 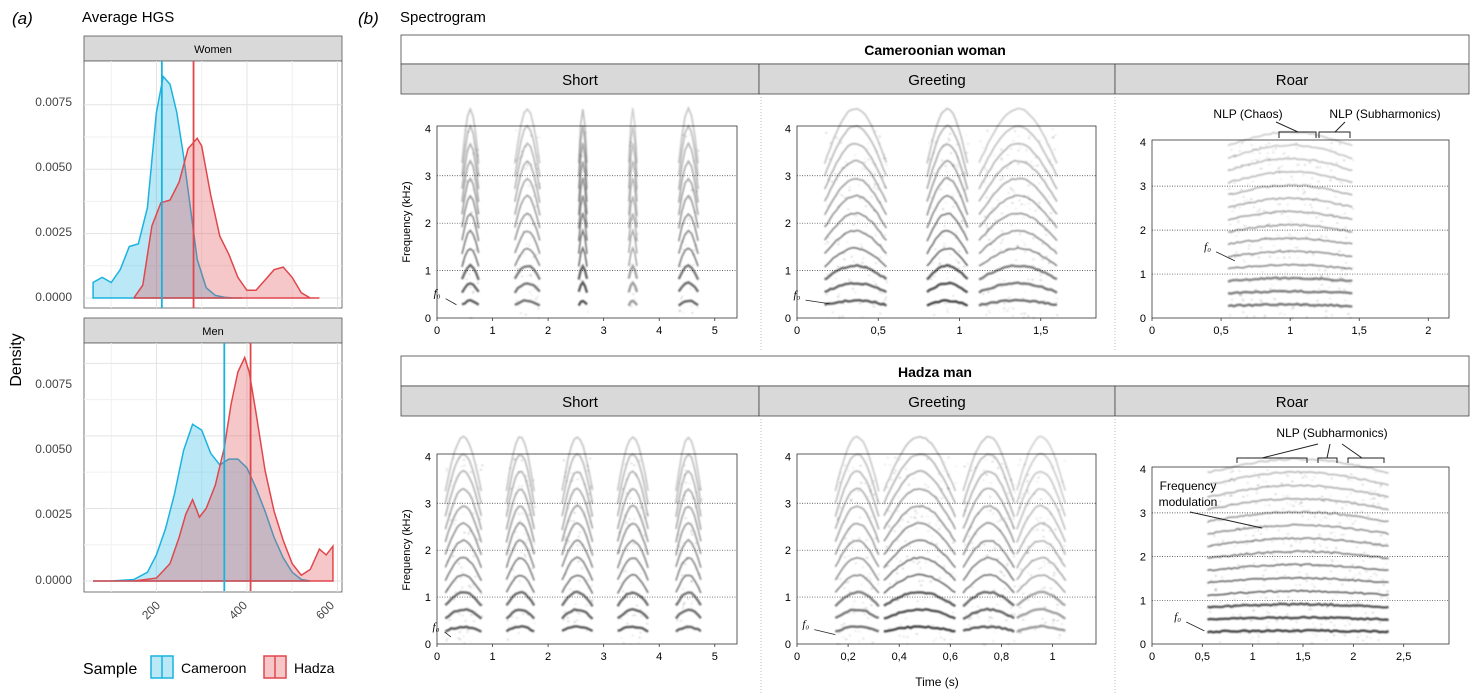 What do you see at coordinates (428, 504) in the screenshot?
I see `y-tick-label: 3` at bounding box center [428, 504].